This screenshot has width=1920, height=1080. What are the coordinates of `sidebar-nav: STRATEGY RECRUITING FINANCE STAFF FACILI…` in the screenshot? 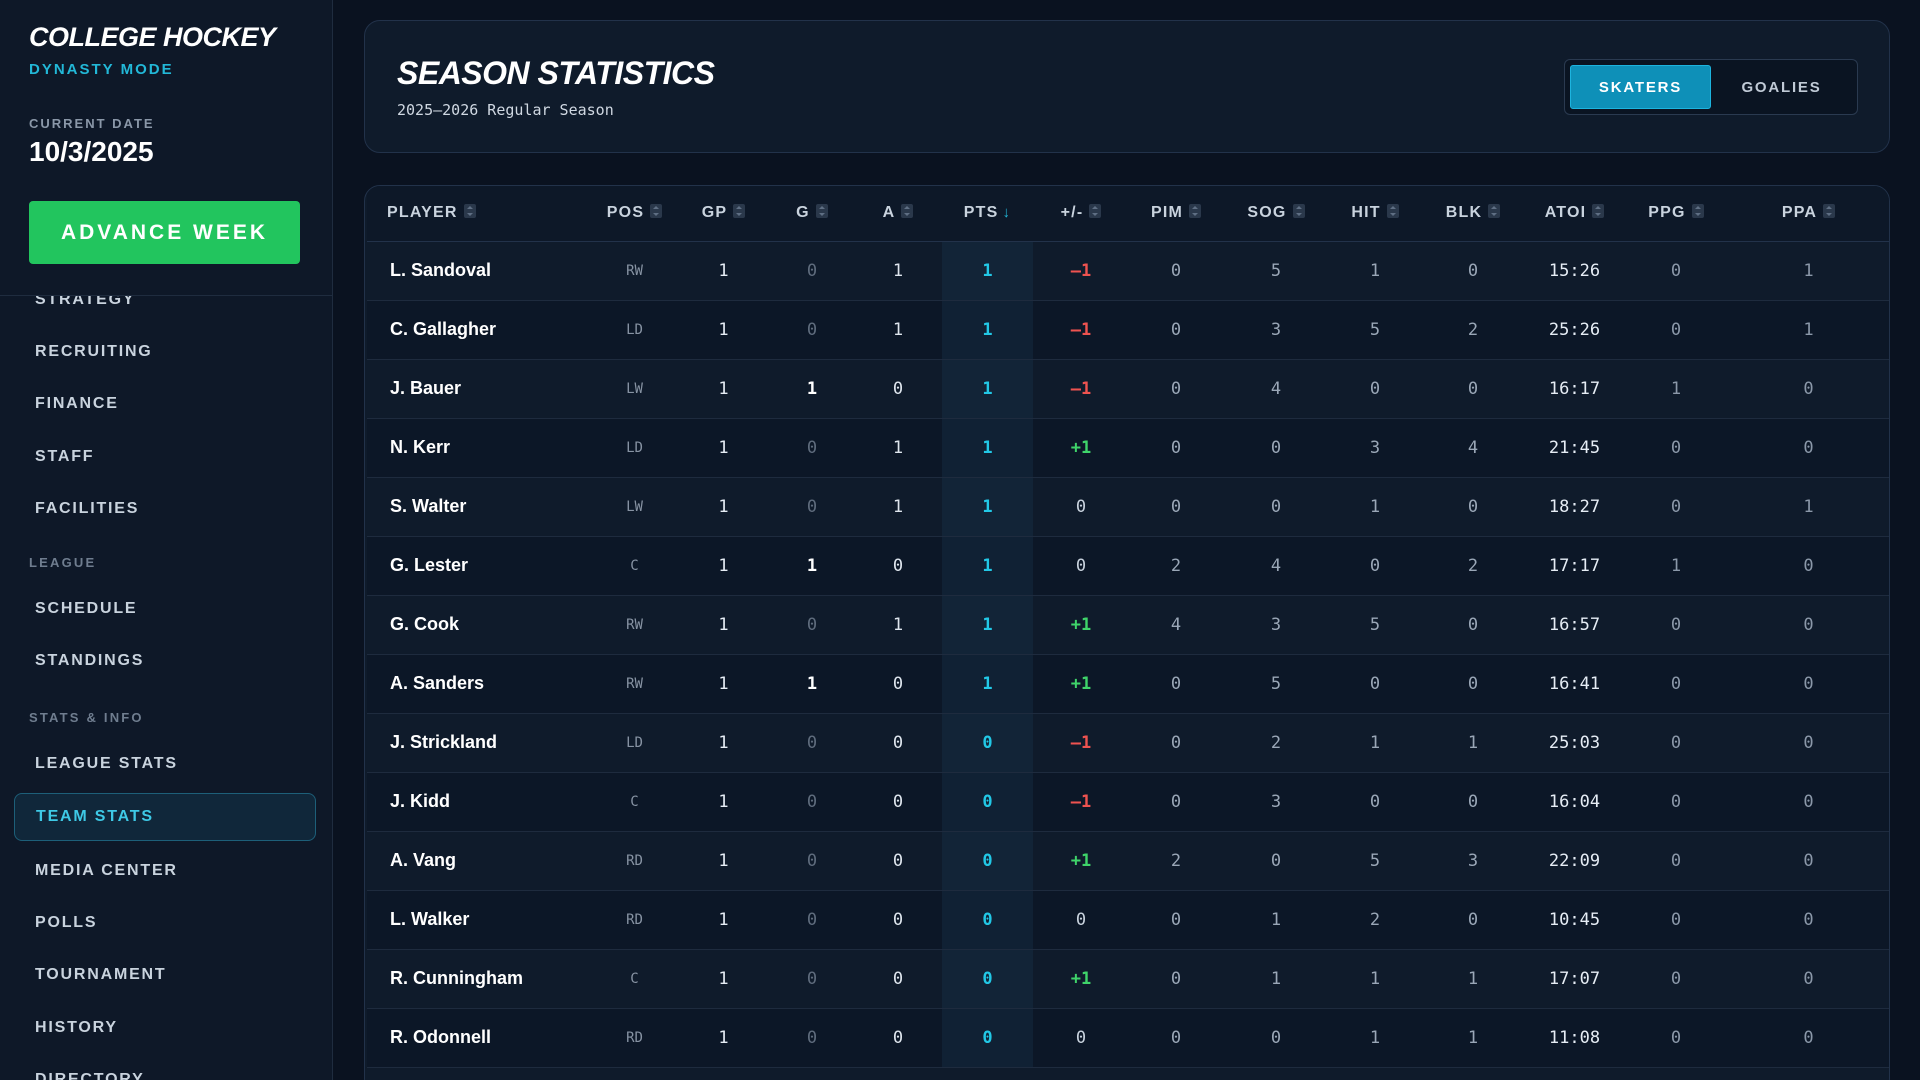 It's located at (166, 688).